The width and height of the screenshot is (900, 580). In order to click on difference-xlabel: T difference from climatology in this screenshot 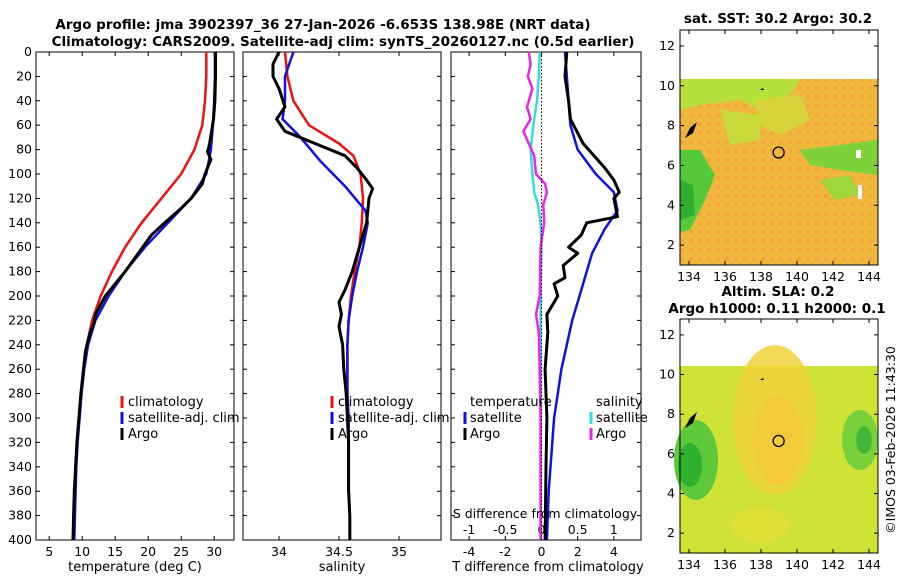, I will do `click(547, 567)`.